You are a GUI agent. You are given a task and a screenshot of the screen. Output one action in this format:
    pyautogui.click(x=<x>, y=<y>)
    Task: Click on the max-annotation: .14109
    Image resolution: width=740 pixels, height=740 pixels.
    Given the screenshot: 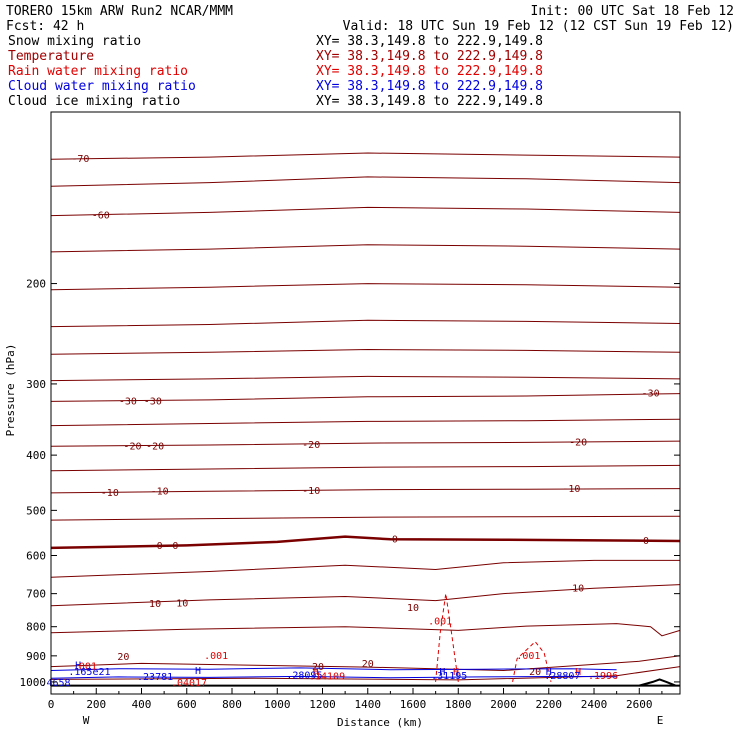 What is the action you would take?
    pyautogui.click(x=327, y=676)
    